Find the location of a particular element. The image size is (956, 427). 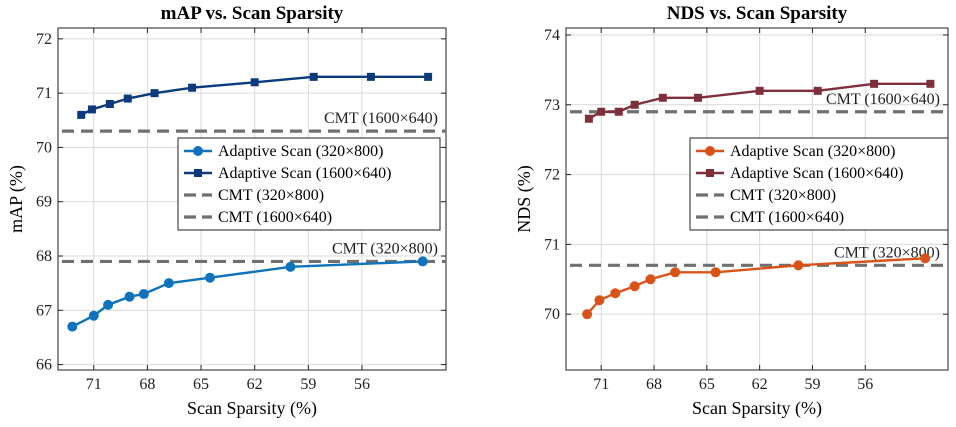

baselines: CMT (320×800)CMT (1600×640) is located at coordinates (254, 187).